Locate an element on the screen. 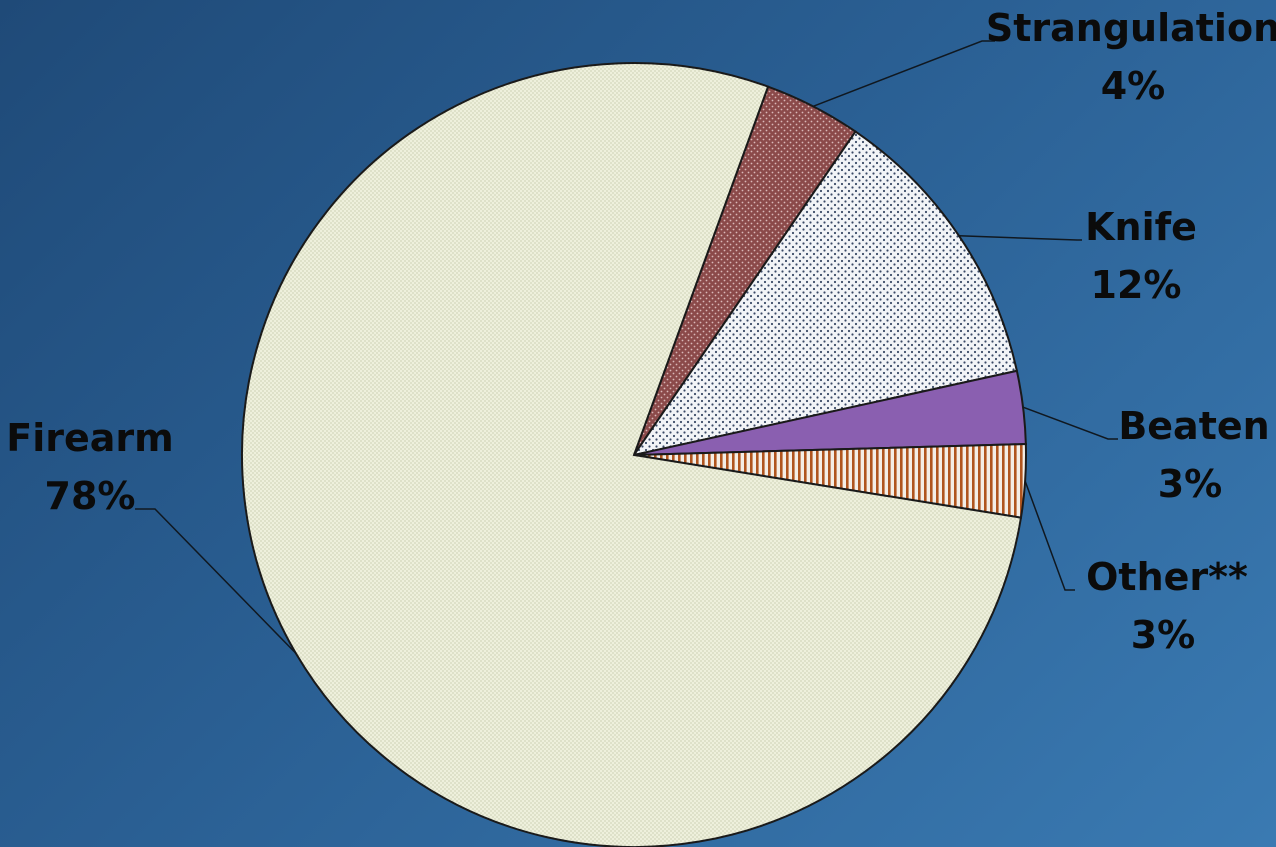 Image resolution: width=1276 pixels, height=847 pixels. leader-line-knife is located at coordinates (1020, 238).